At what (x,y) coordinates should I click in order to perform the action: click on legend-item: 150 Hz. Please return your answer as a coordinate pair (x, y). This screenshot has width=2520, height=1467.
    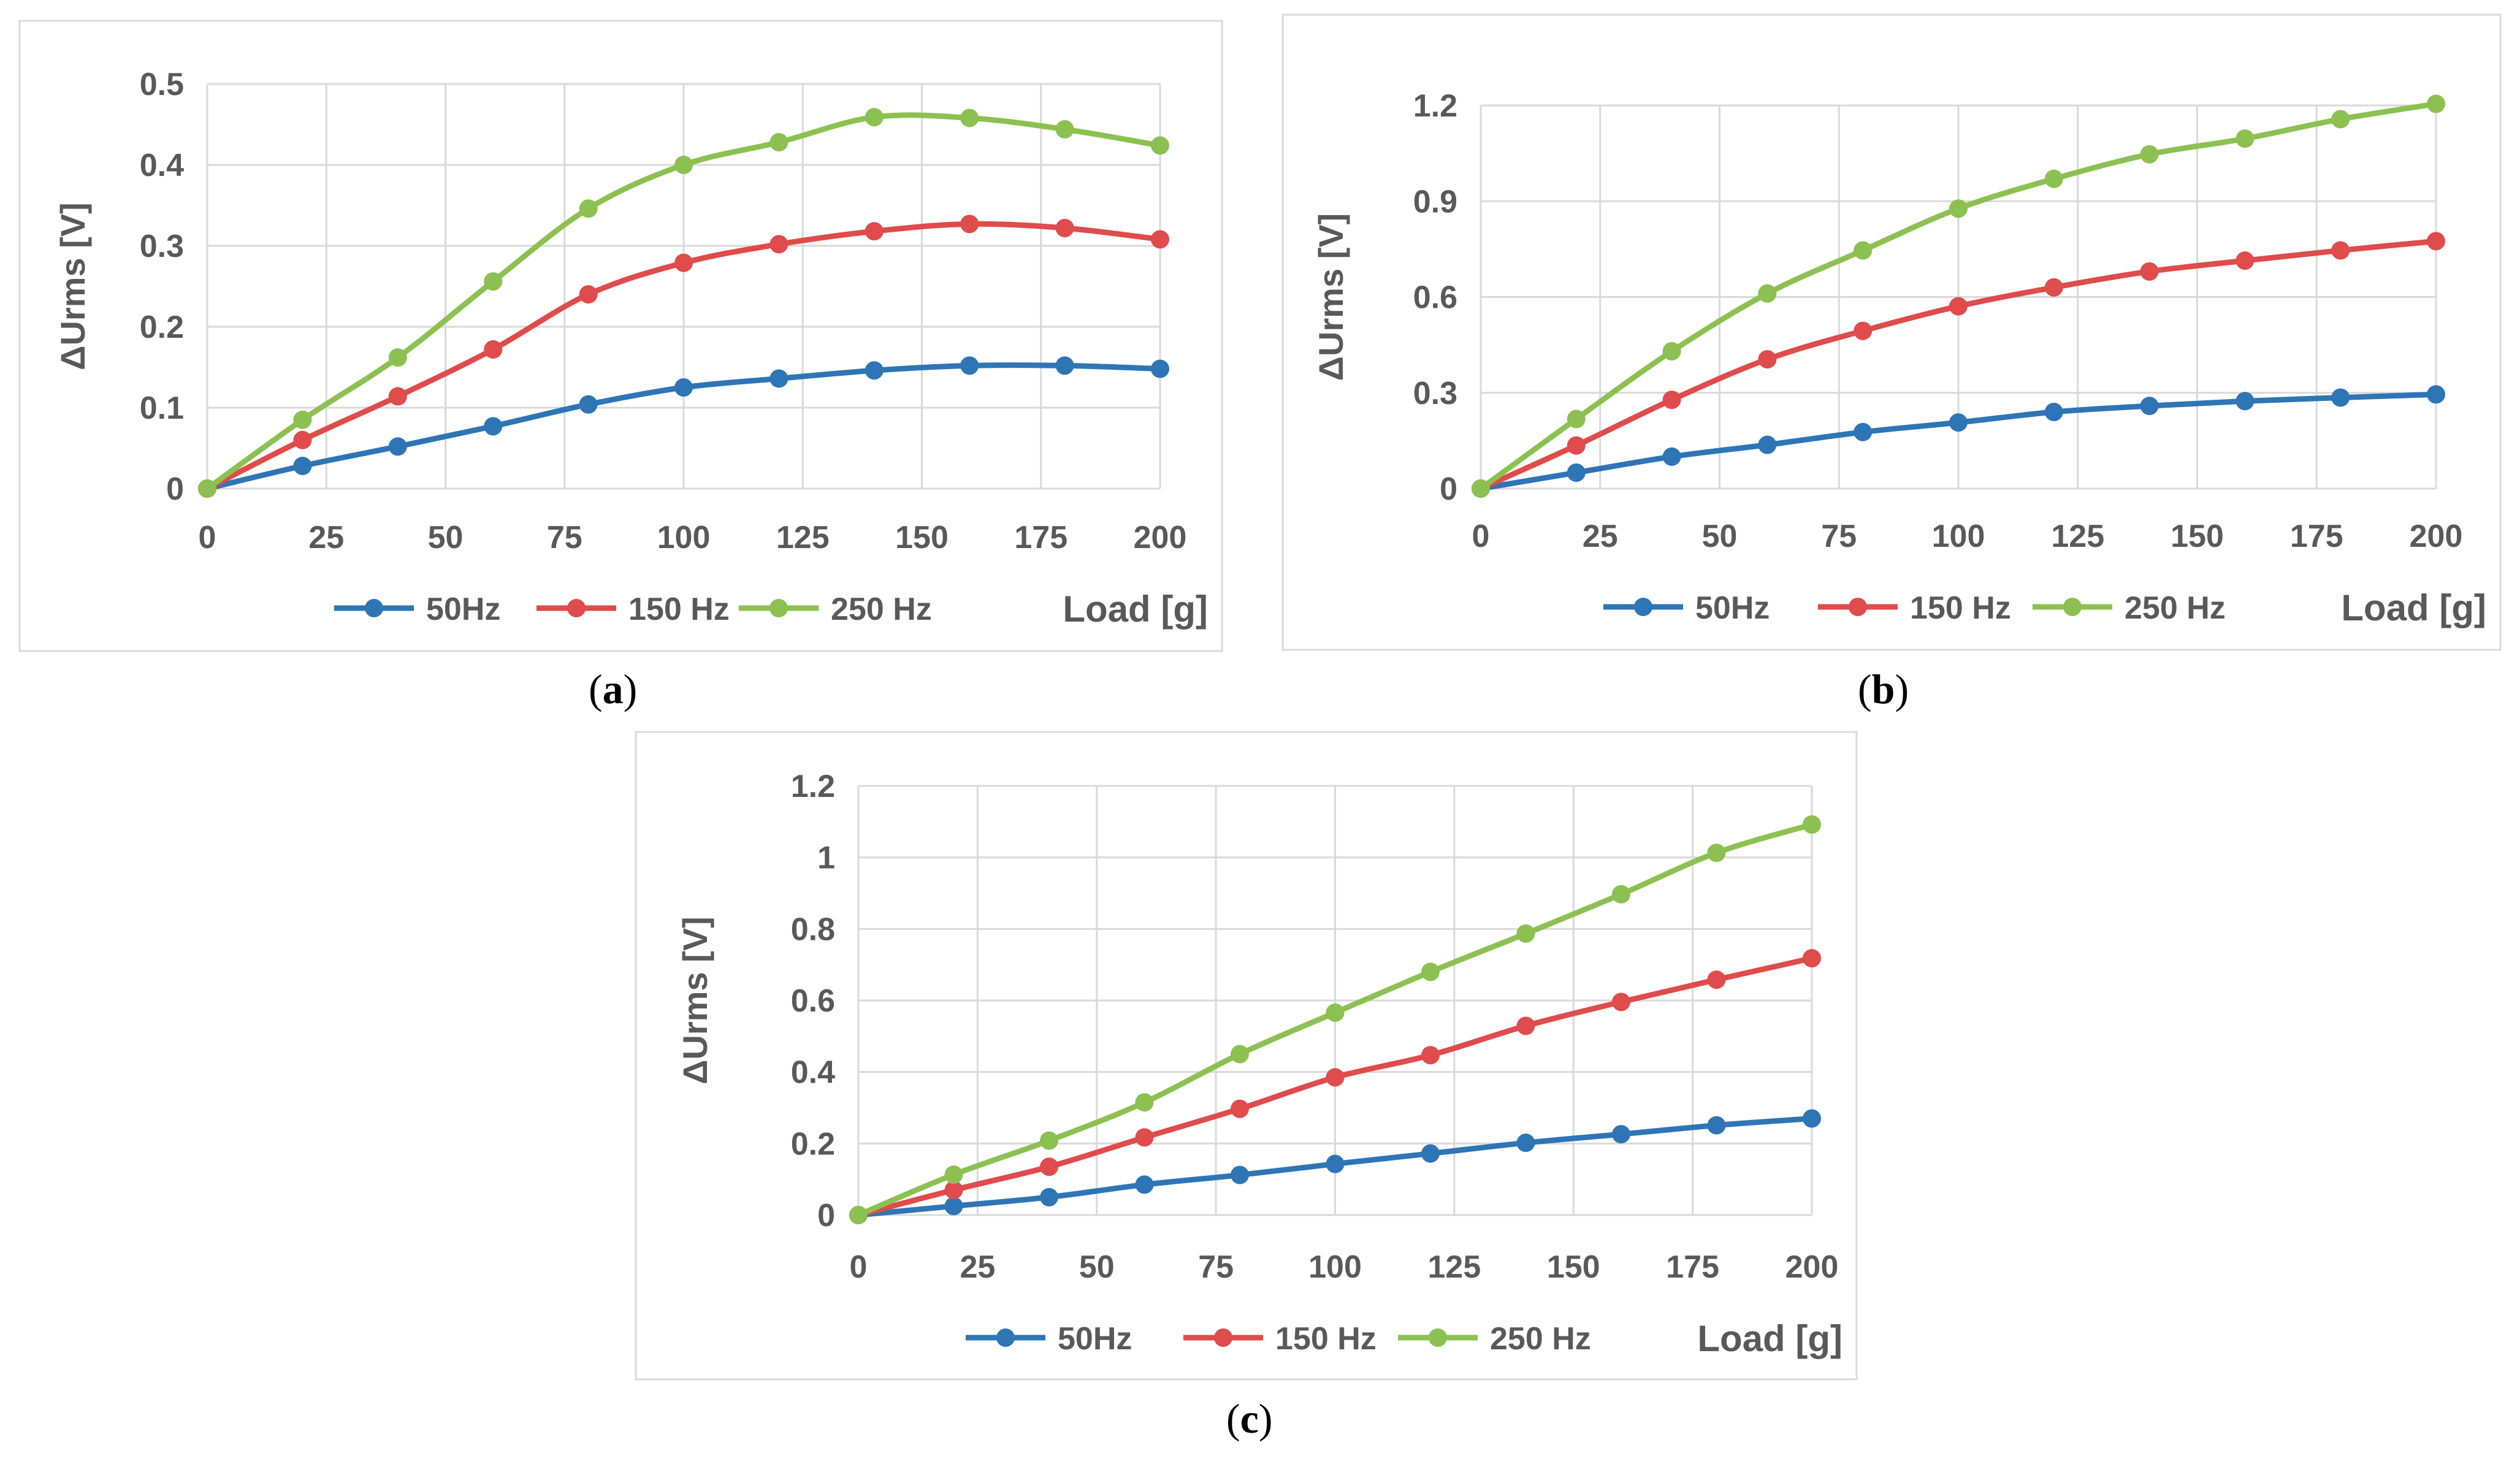
    Looking at the image, I should click on (633, 610).